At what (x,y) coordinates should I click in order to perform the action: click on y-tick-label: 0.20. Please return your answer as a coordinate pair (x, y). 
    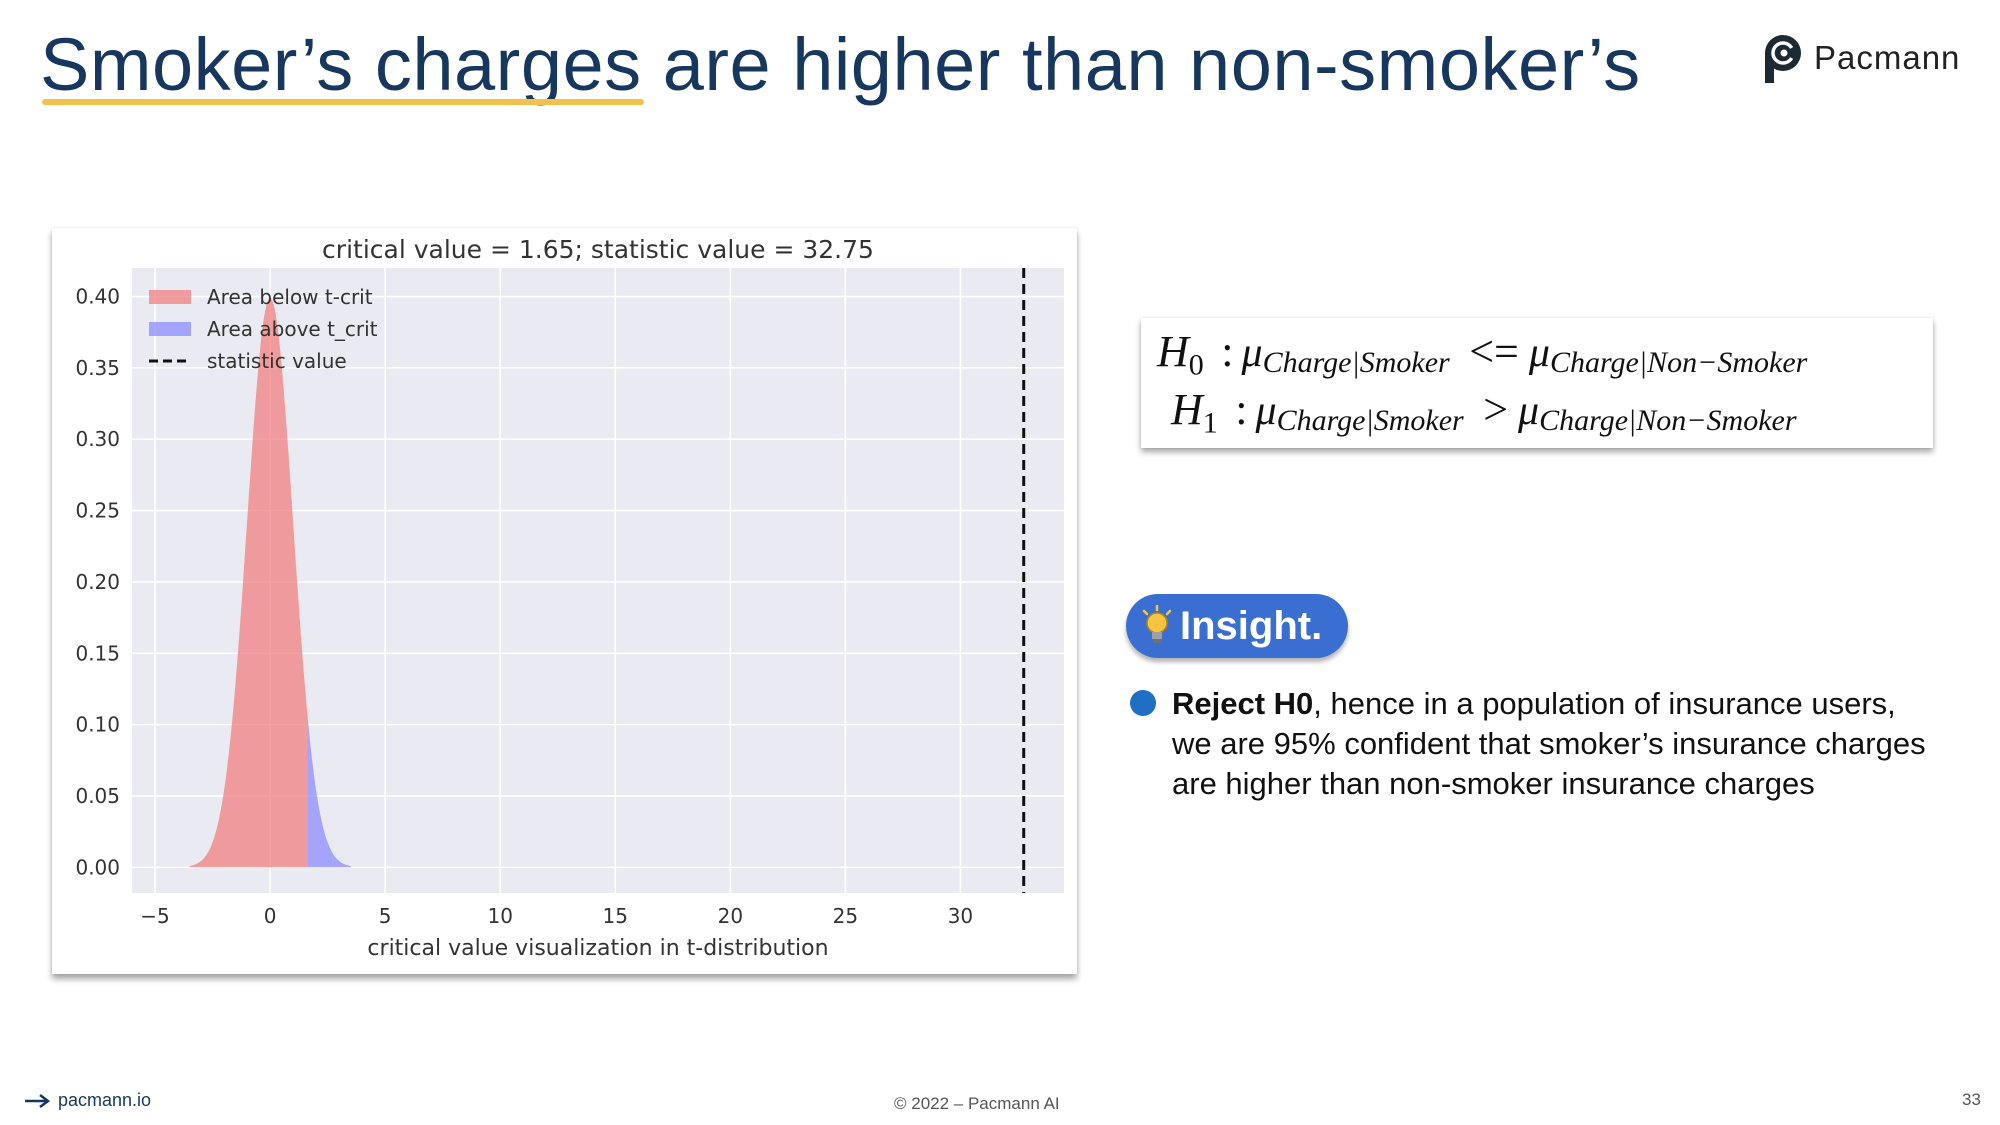
    Looking at the image, I should click on (97, 582).